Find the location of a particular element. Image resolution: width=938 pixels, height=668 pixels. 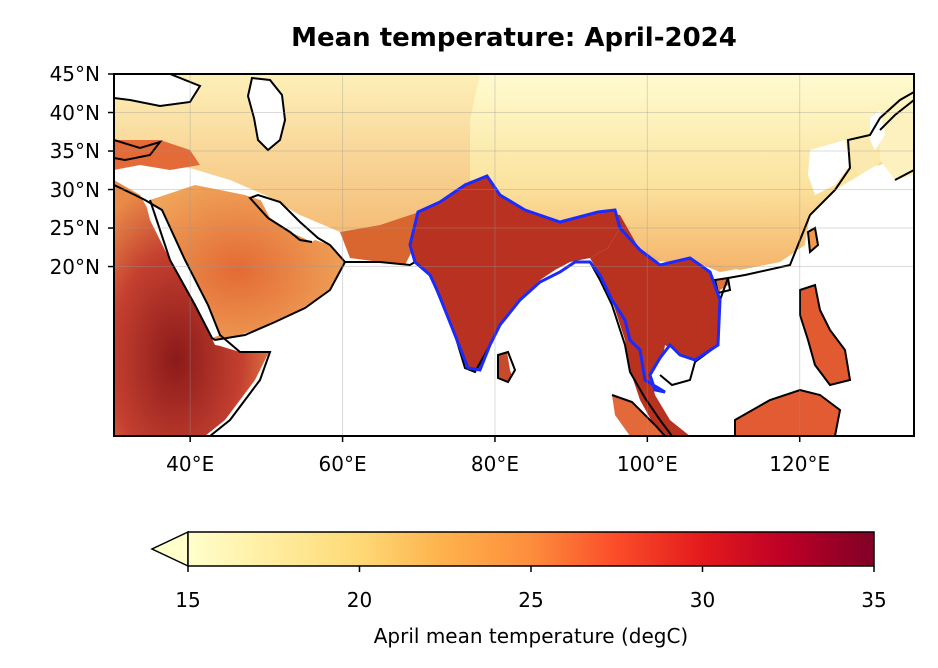

southeast-asia-landmass is located at coordinates (655, 324).